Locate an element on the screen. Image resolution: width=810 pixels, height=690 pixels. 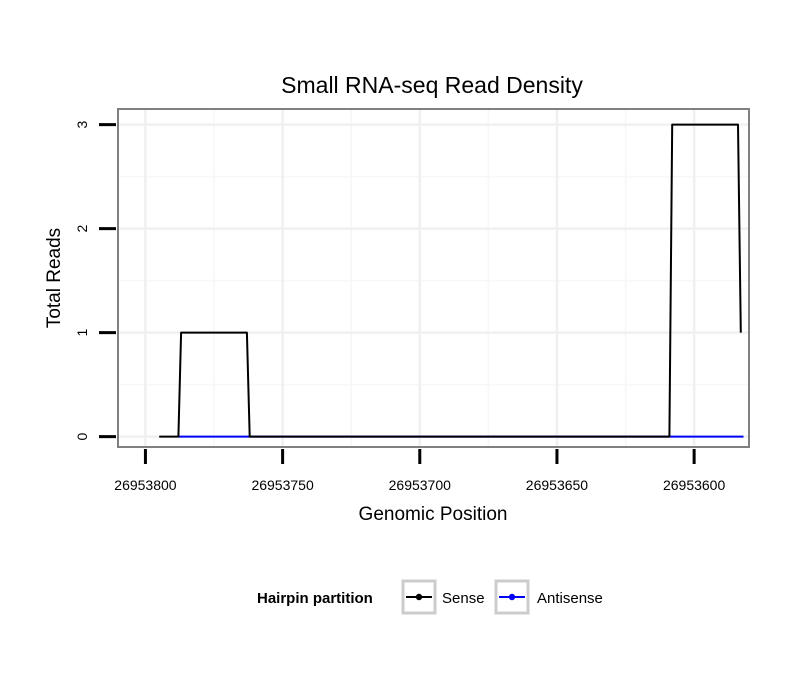
legend-point-antisense is located at coordinates (512, 597).